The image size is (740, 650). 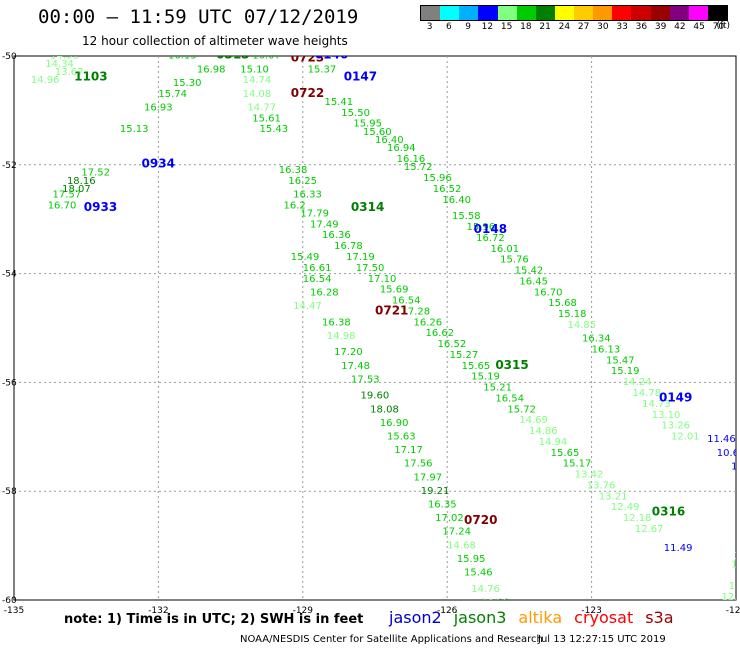 What do you see at coordinates (295, 205) in the screenshot?
I see `wave-height-value: 16.2` at bounding box center [295, 205].